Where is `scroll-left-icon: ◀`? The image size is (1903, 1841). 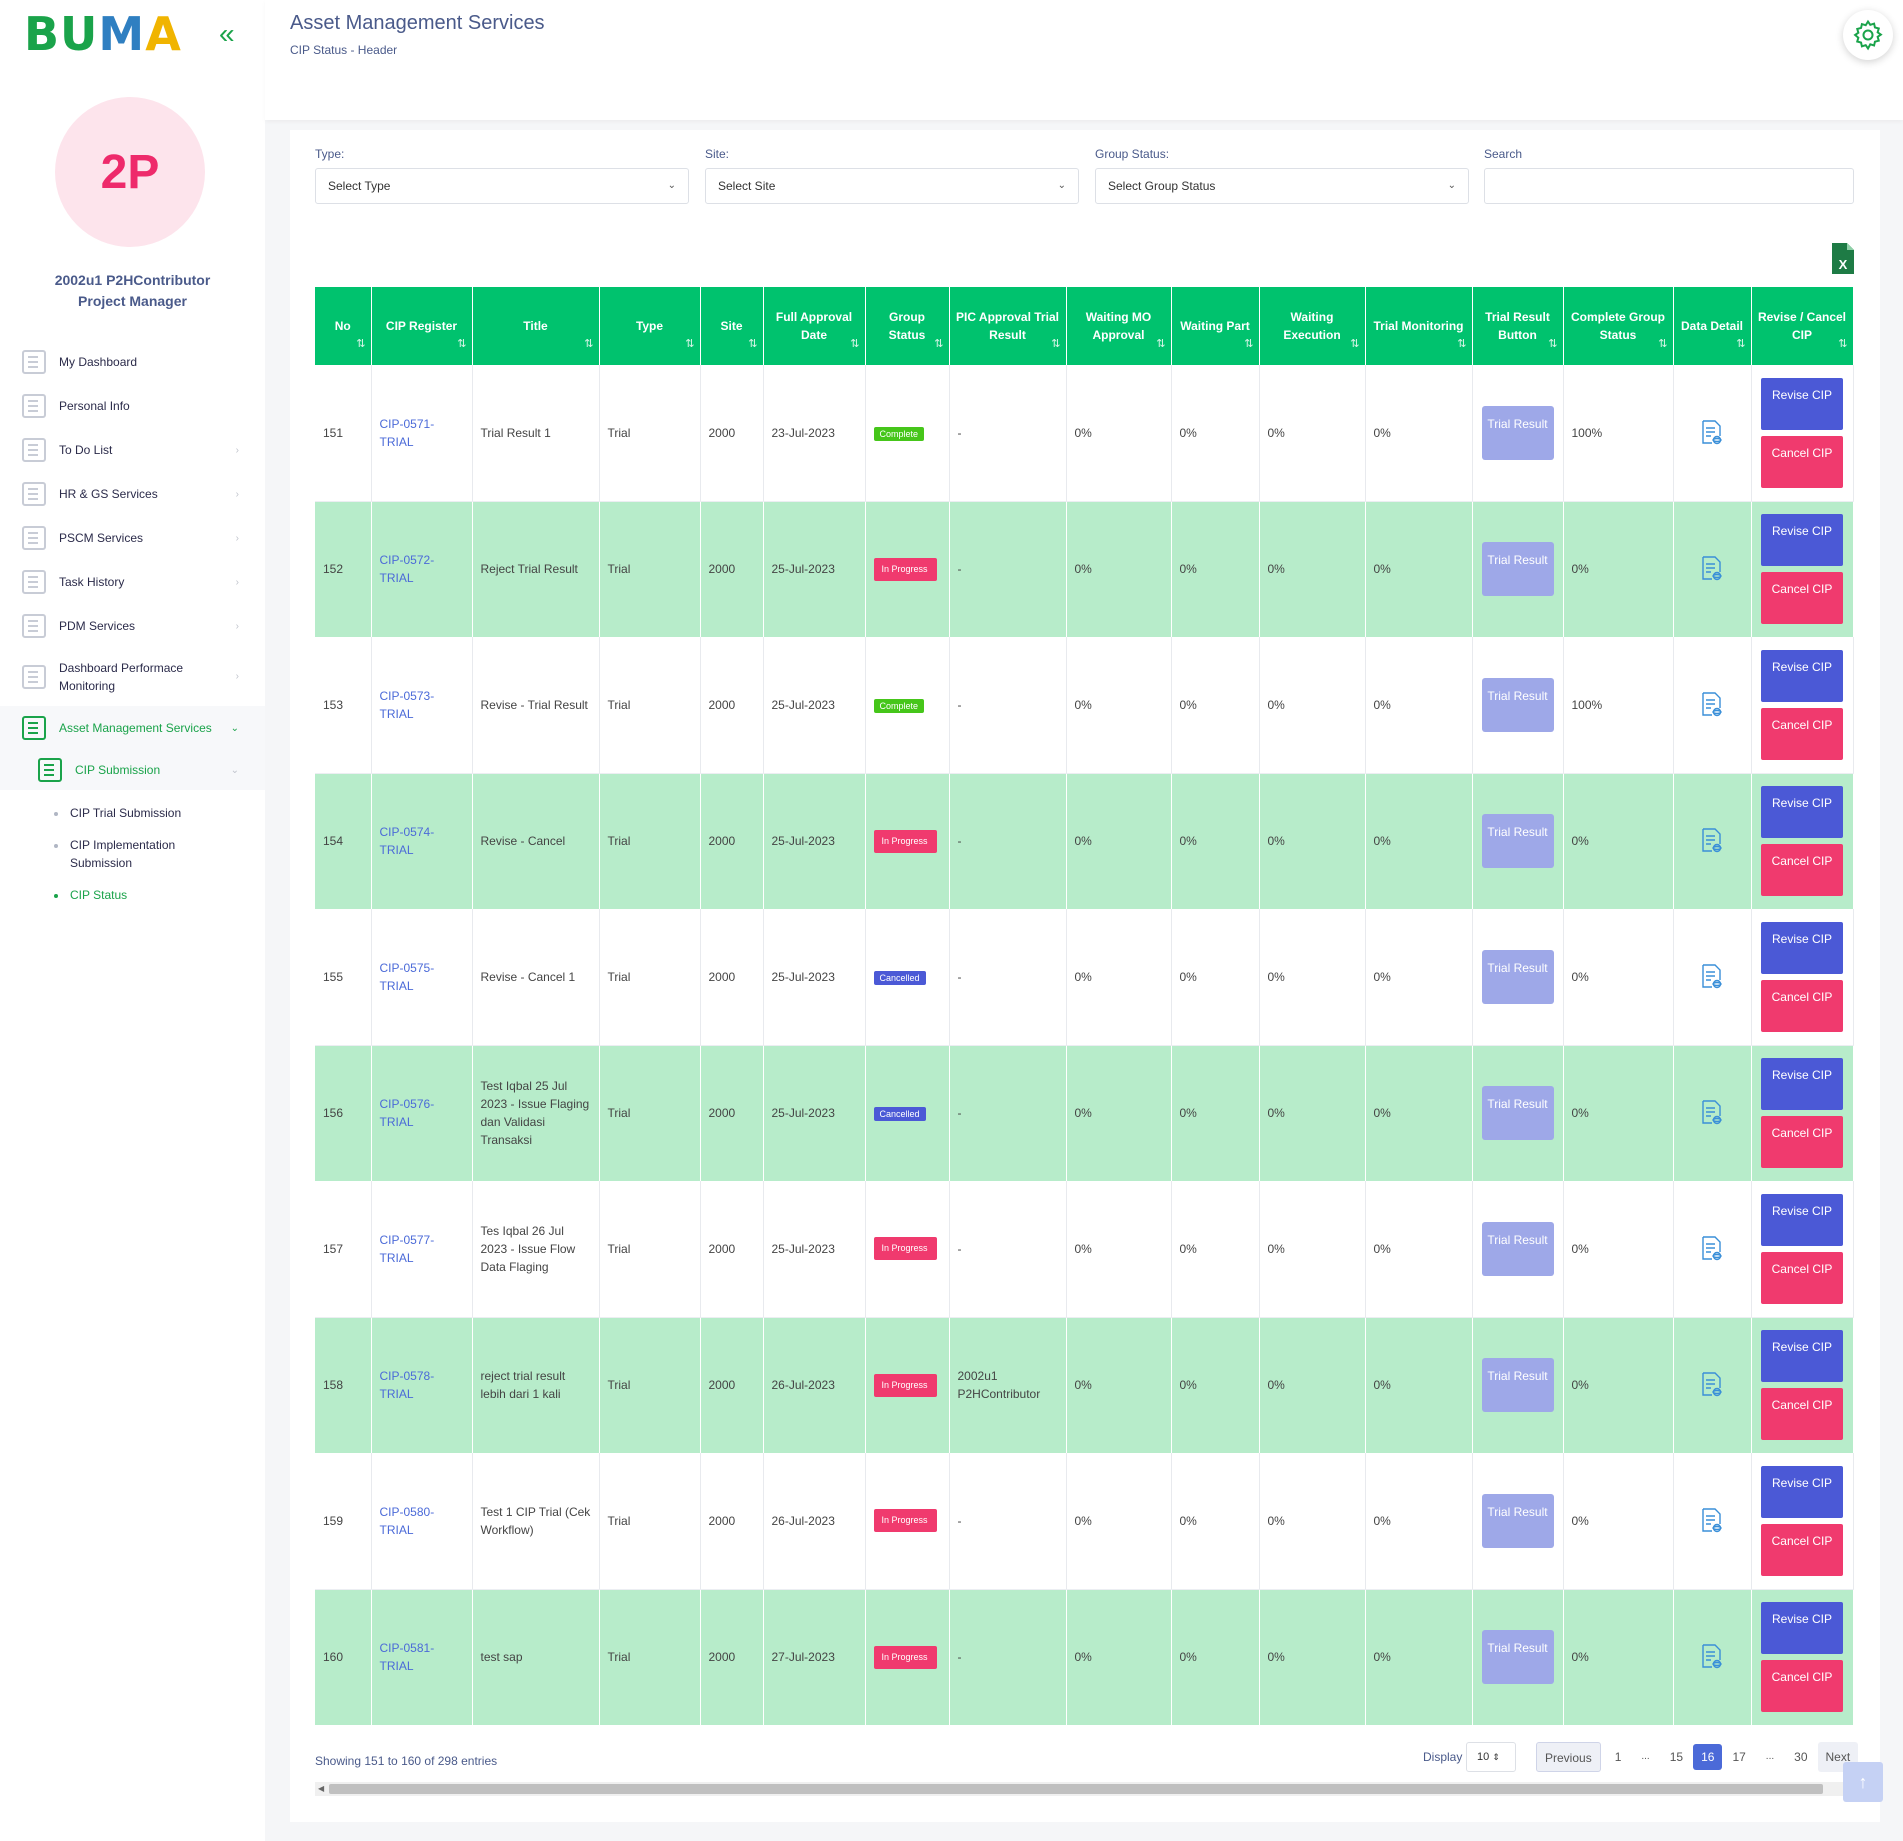 scroll-left-icon: ◀ is located at coordinates (321, 1788).